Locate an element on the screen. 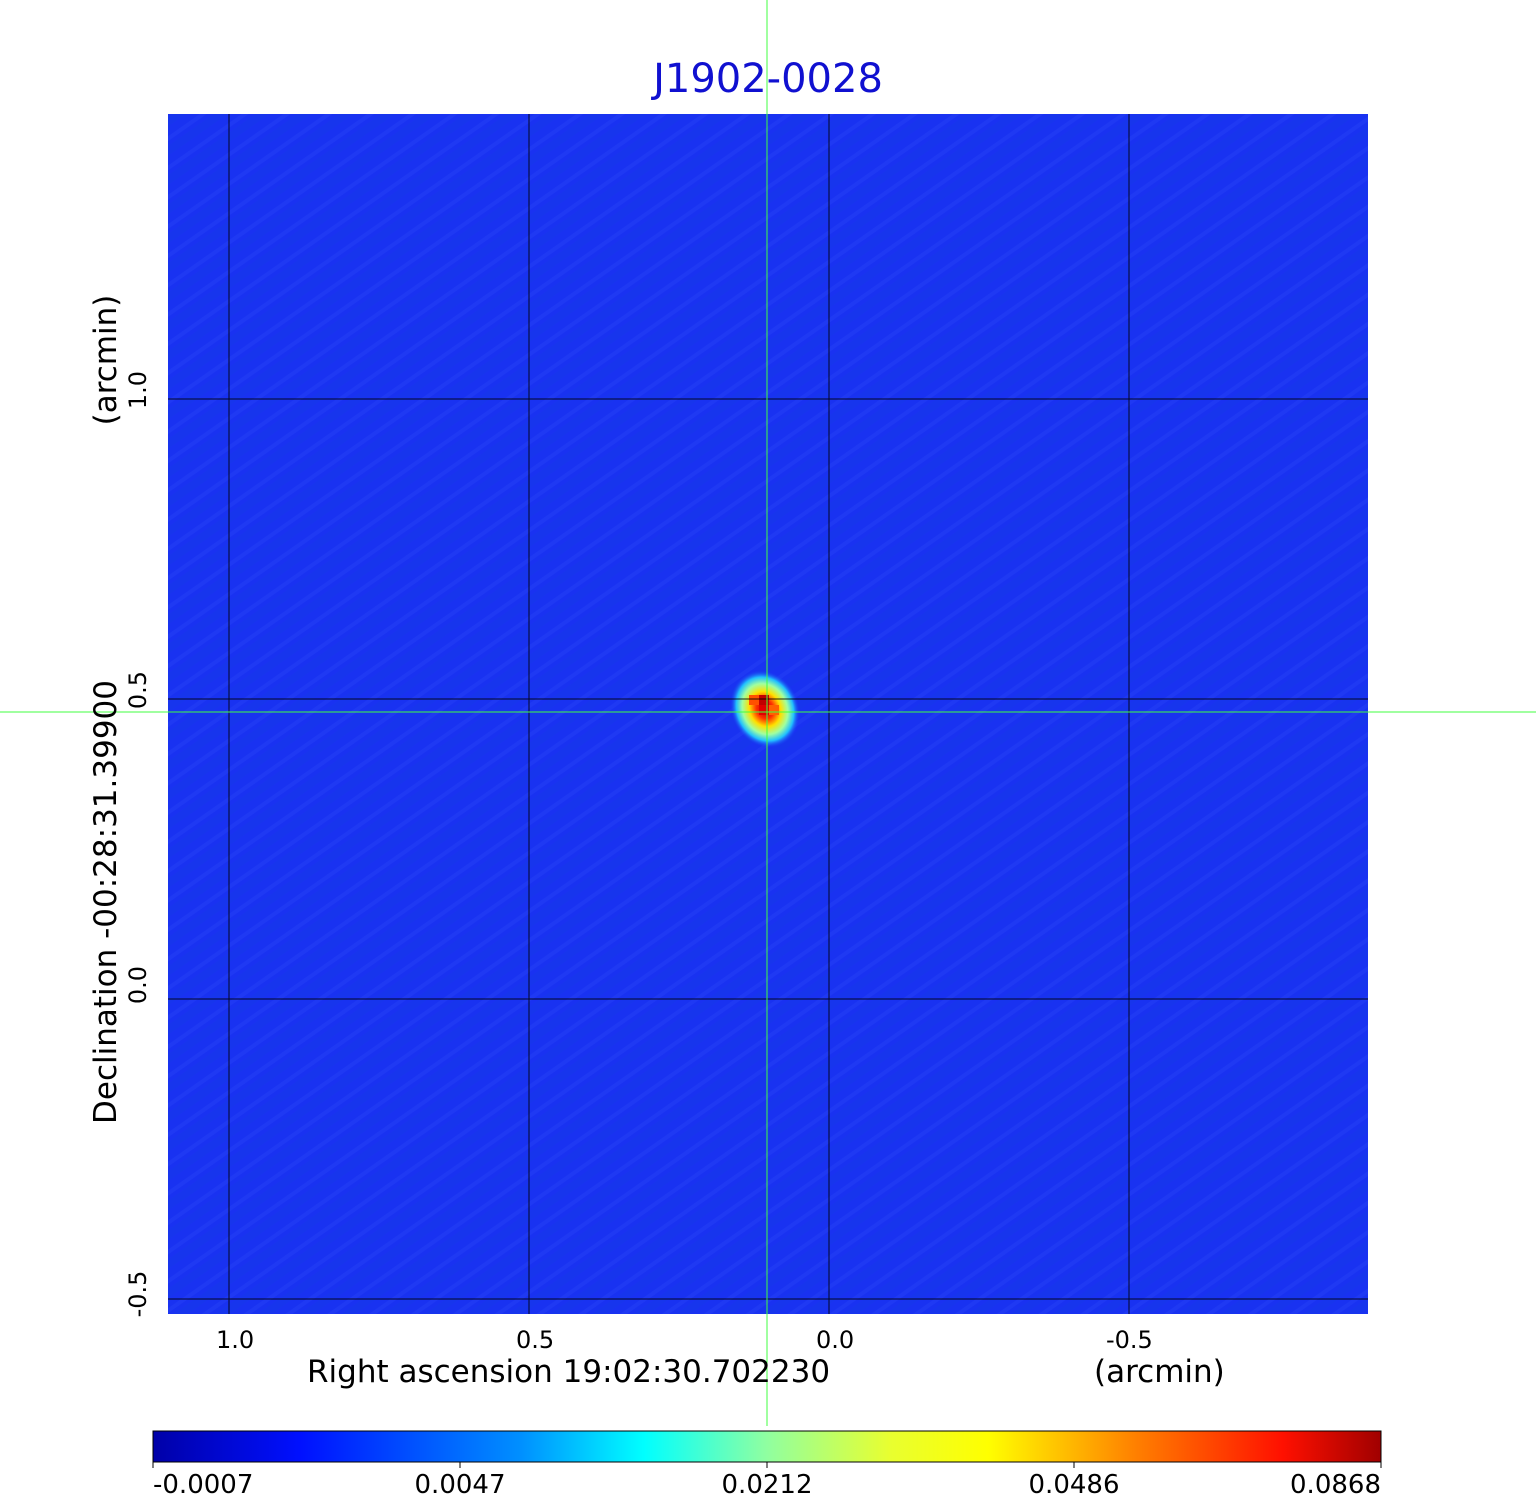 The height and width of the screenshot is (1500, 1536). y-tick-label: 0.5 is located at coordinates (138, 690).